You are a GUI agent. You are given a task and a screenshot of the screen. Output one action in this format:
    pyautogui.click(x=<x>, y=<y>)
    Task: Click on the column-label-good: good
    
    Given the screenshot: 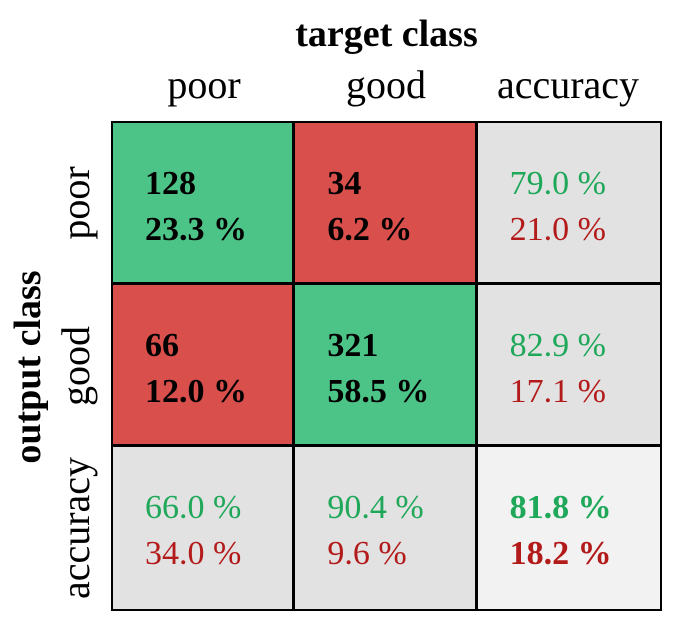 What is the action you would take?
    pyautogui.click(x=386, y=84)
    